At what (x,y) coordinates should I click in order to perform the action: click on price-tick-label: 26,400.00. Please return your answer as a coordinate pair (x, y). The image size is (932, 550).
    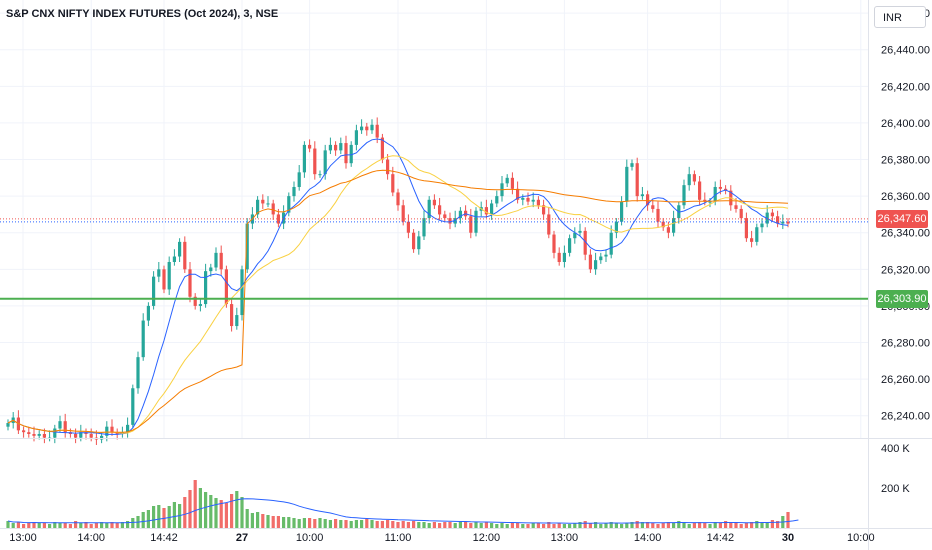
    Looking at the image, I should click on (905, 124).